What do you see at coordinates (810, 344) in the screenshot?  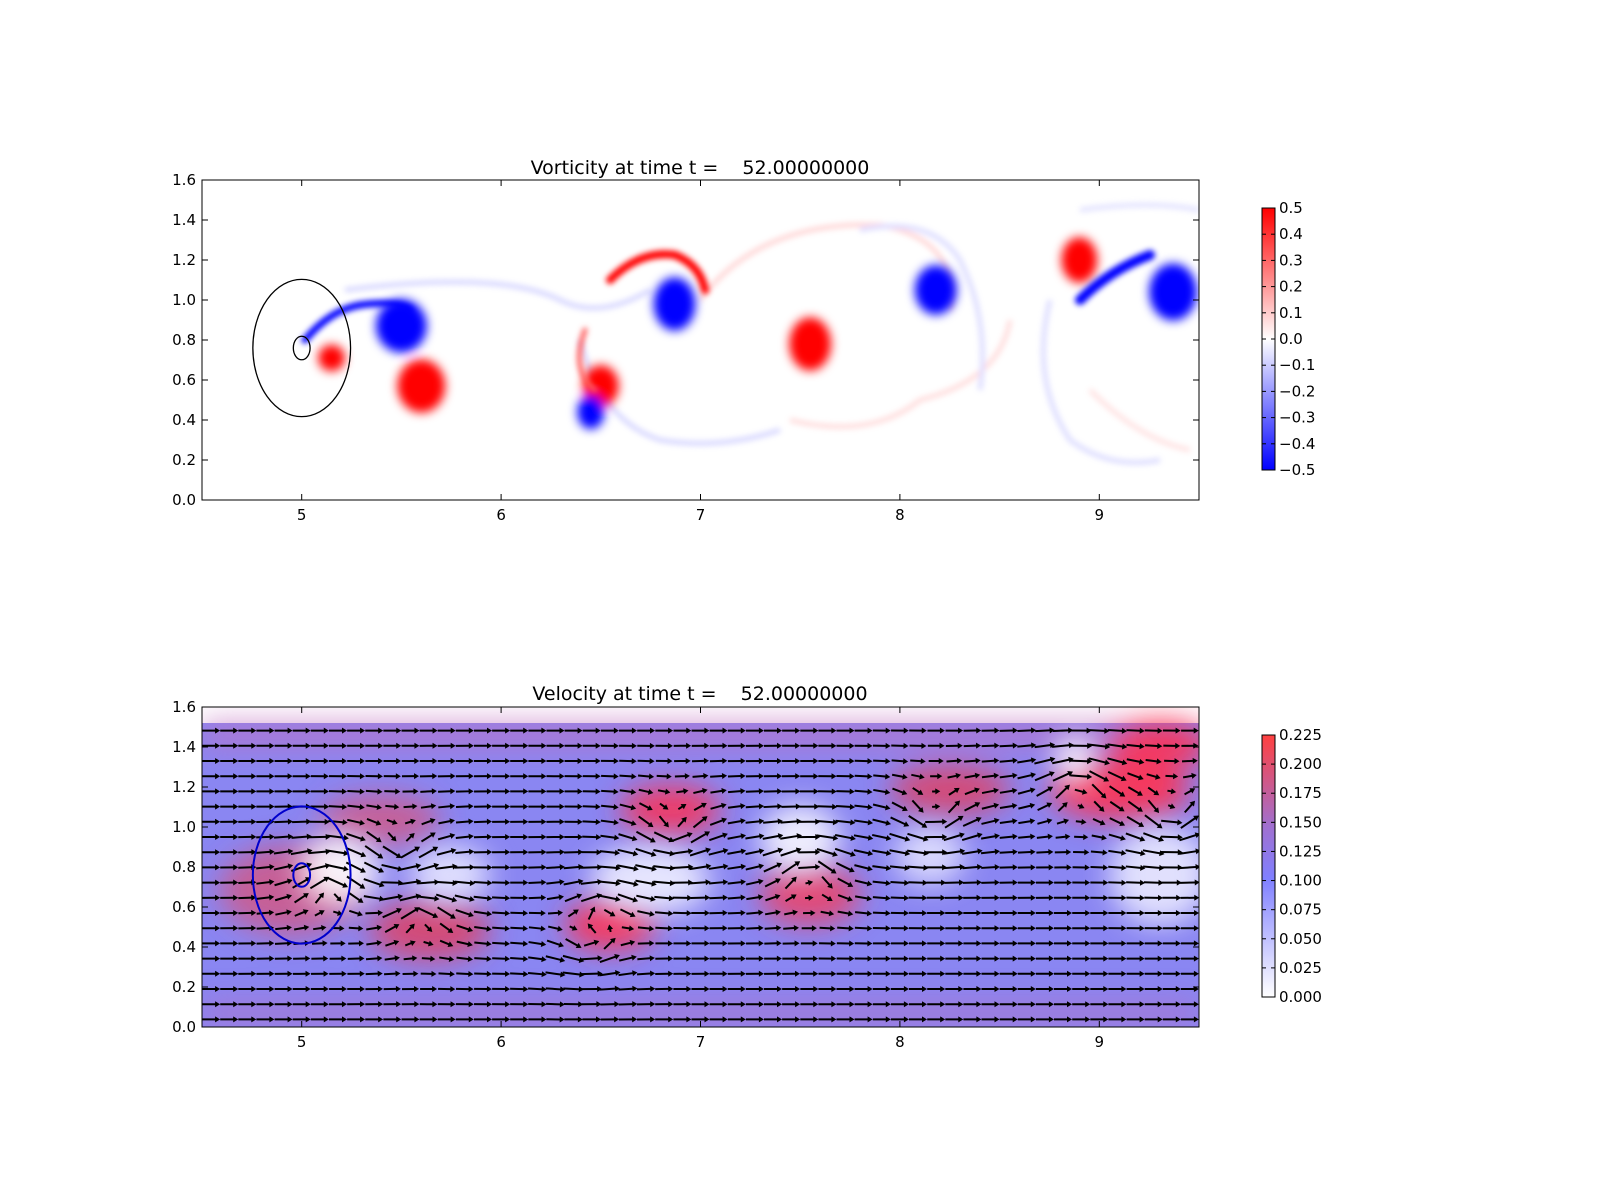 I see `vortex-positive` at bounding box center [810, 344].